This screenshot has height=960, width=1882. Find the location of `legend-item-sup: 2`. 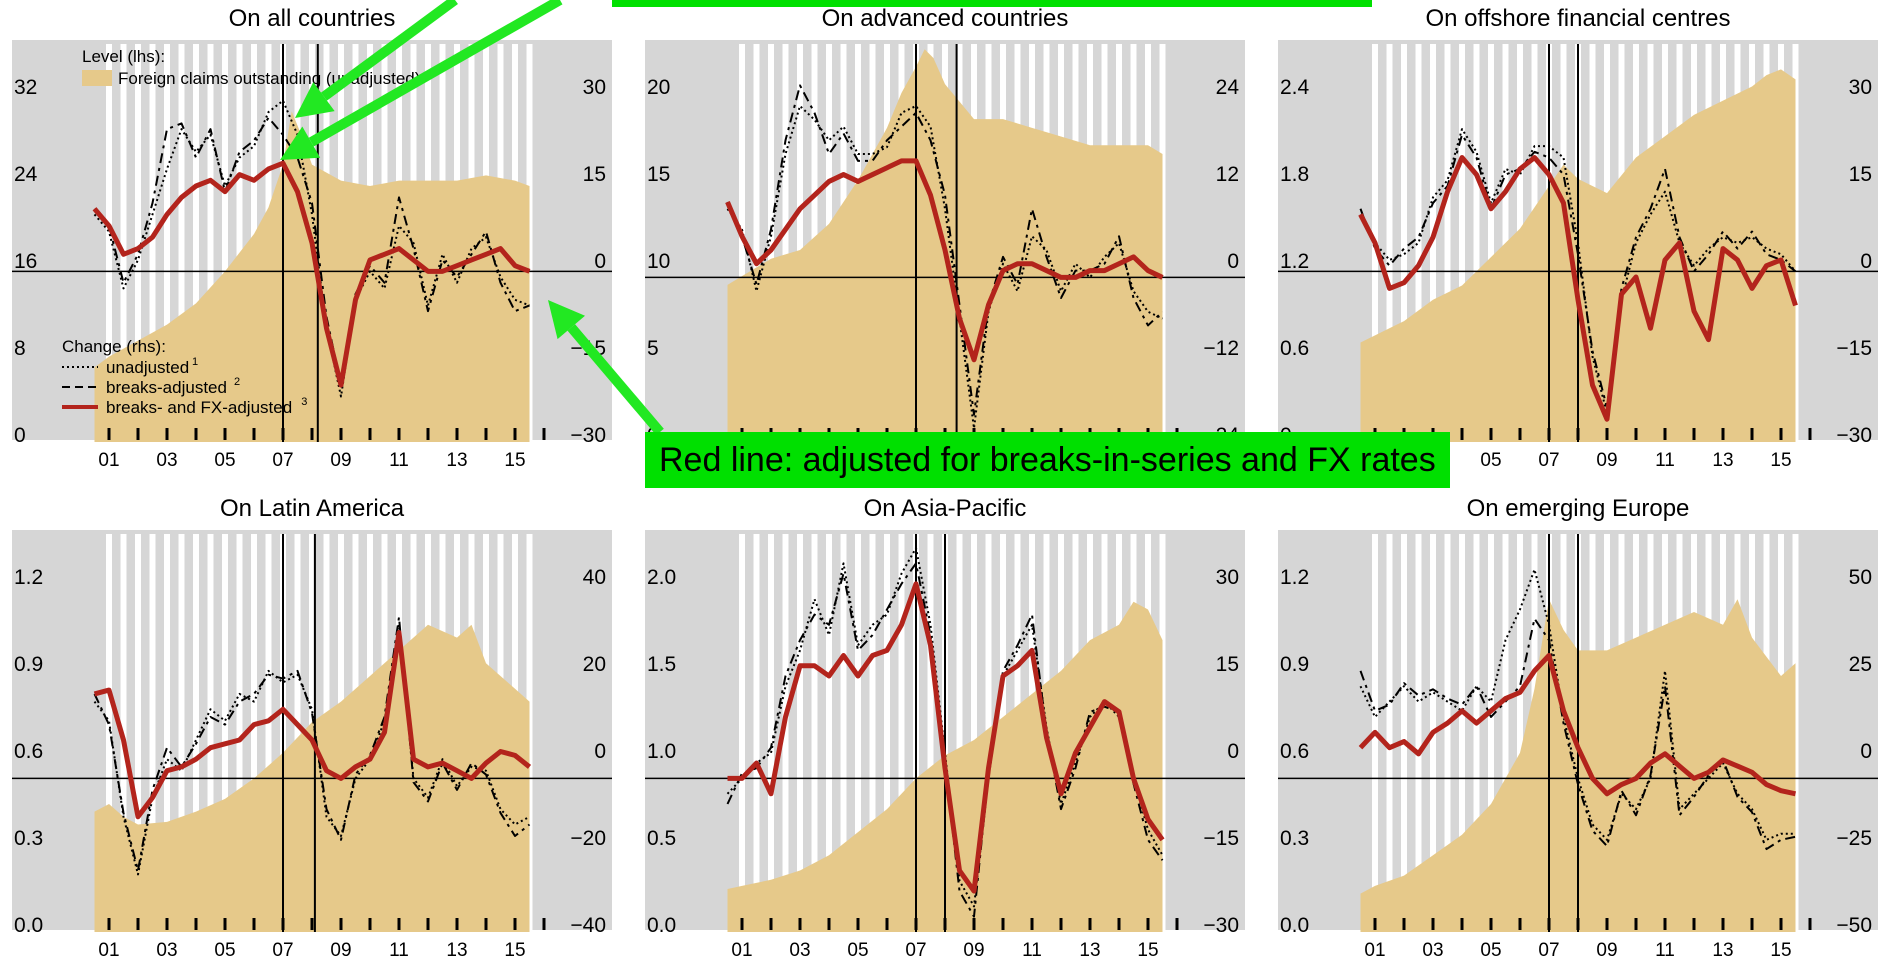

legend-item-sup: 2 is located at coordinates (237, 382).